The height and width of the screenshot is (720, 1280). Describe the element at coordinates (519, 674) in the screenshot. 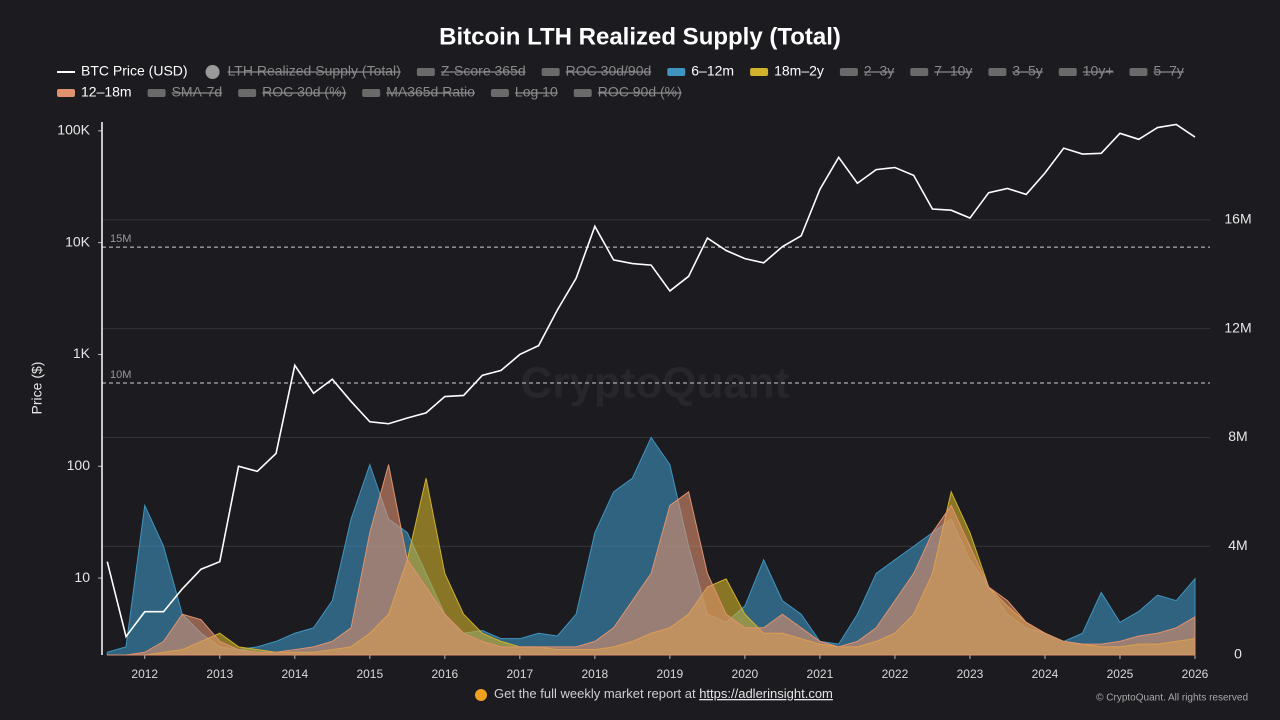

I see `x-tick-label: 2017` at that location.